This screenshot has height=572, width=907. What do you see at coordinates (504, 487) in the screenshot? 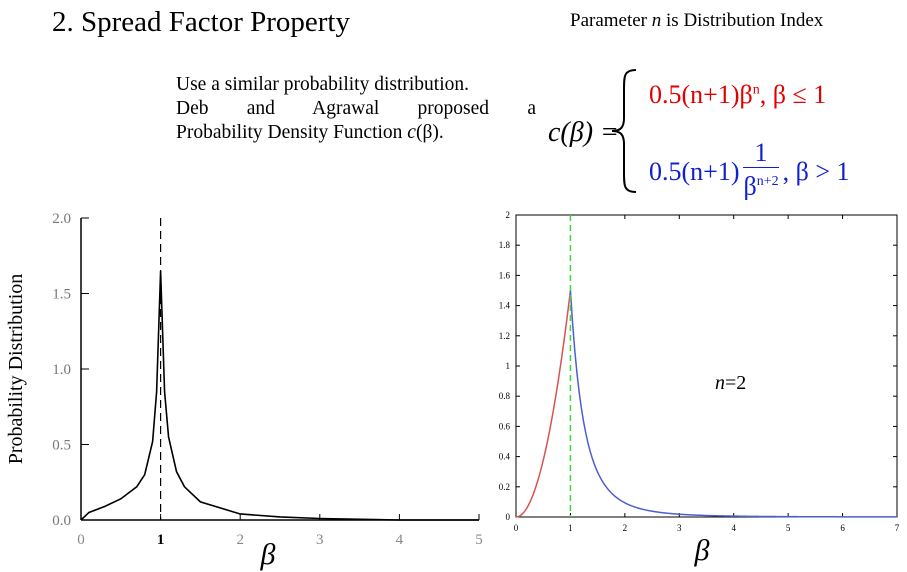
I see `y-tick-label: 0.2` at bounding box center [504, 487].